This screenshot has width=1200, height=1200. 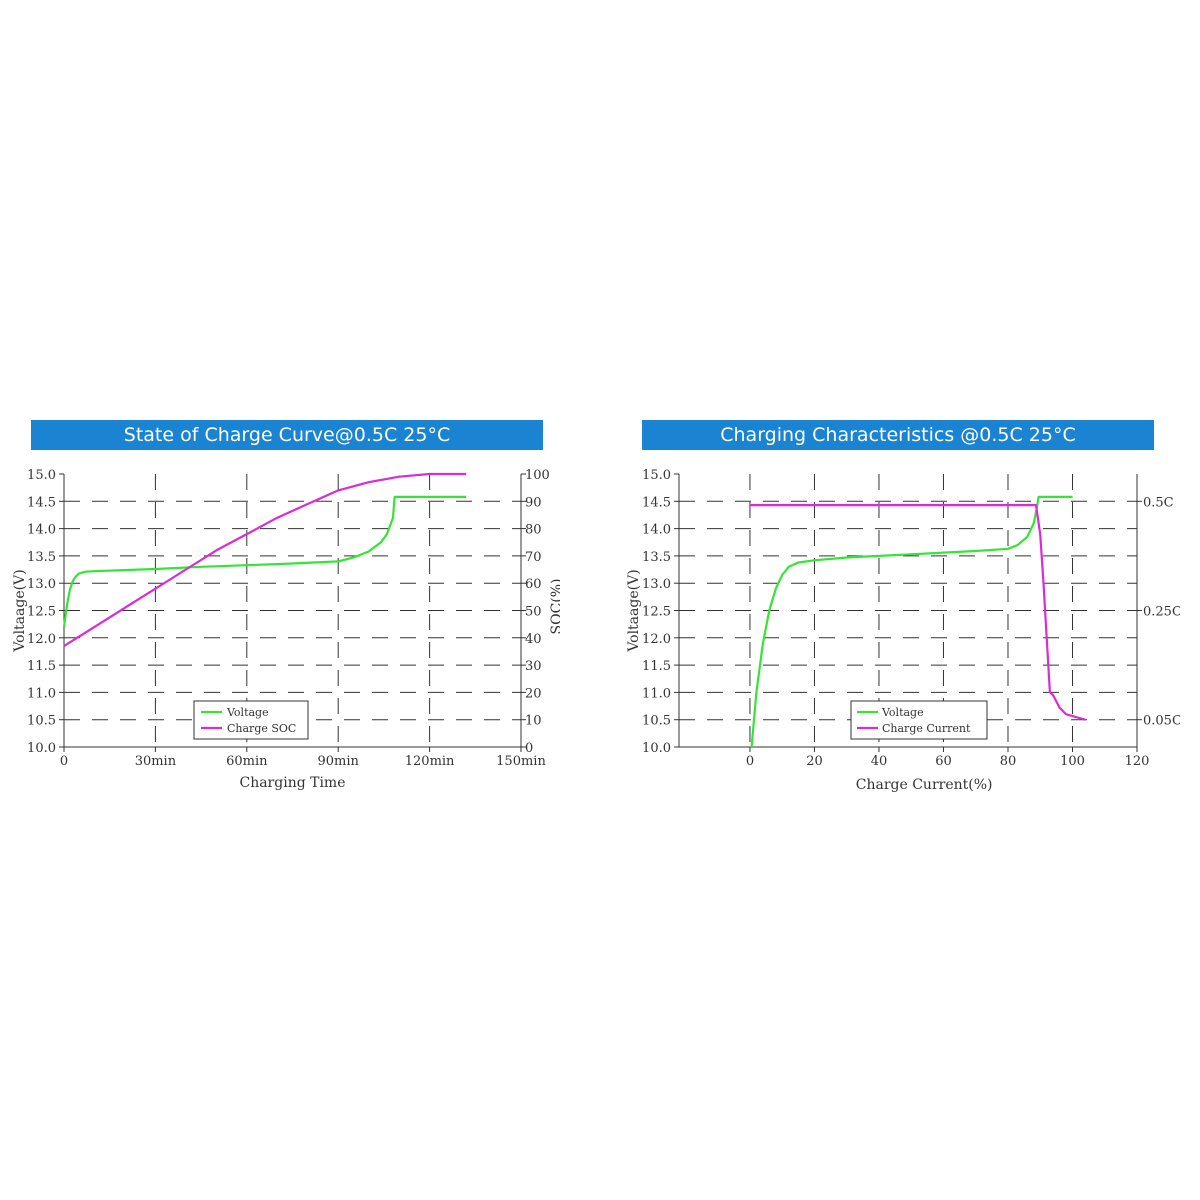 I want to click on legend: Voltage Charge SOC, so click(x=251, y=720).